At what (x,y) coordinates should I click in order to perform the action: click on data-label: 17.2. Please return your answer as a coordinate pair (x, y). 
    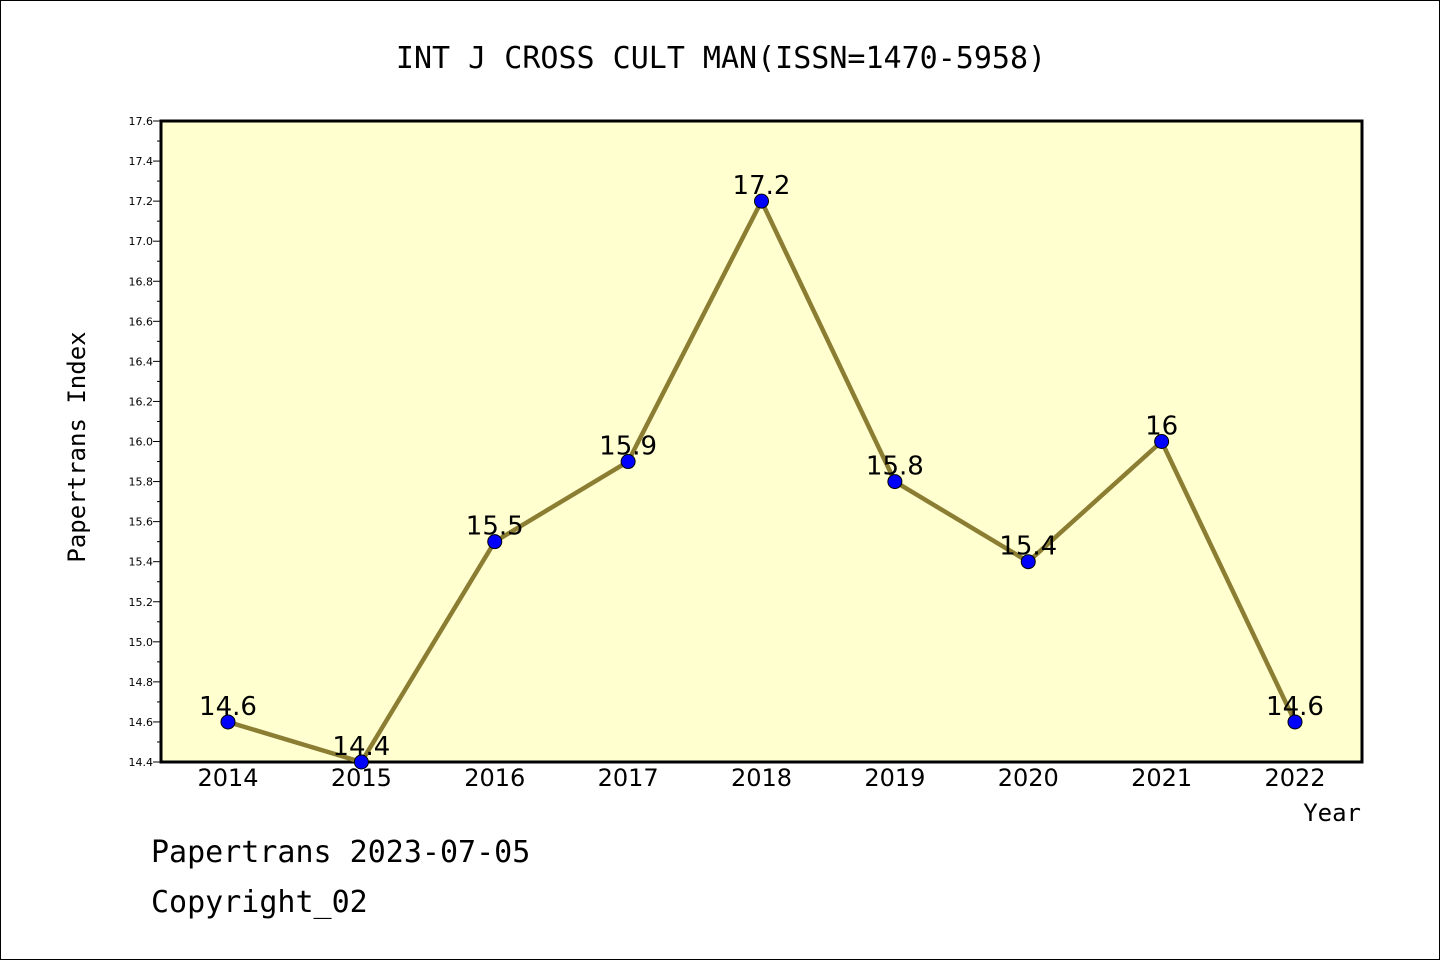
    Looking at the image, I should click on (762, 186).